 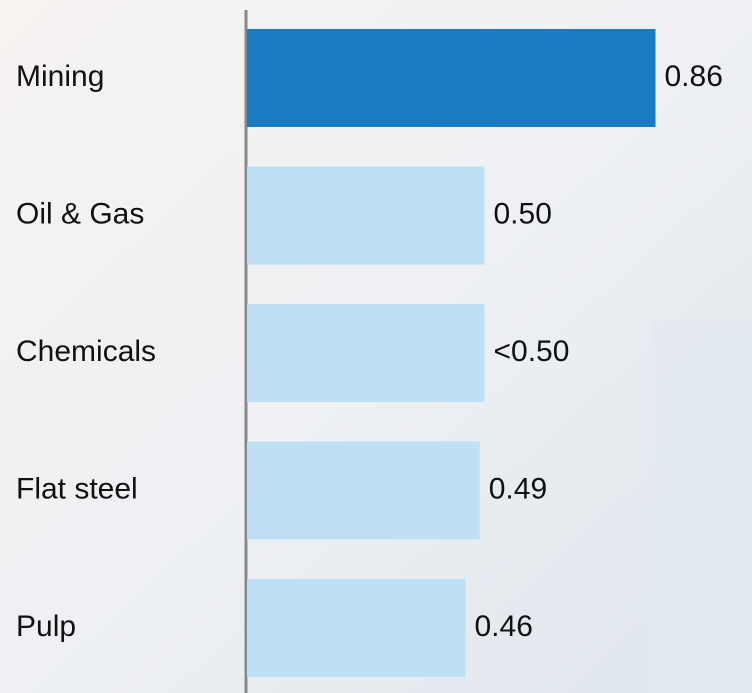 What do you see at coordinates (504, 626) in the screenshot?
I see `value-label: 0.46` at bounding box center [504, 626].